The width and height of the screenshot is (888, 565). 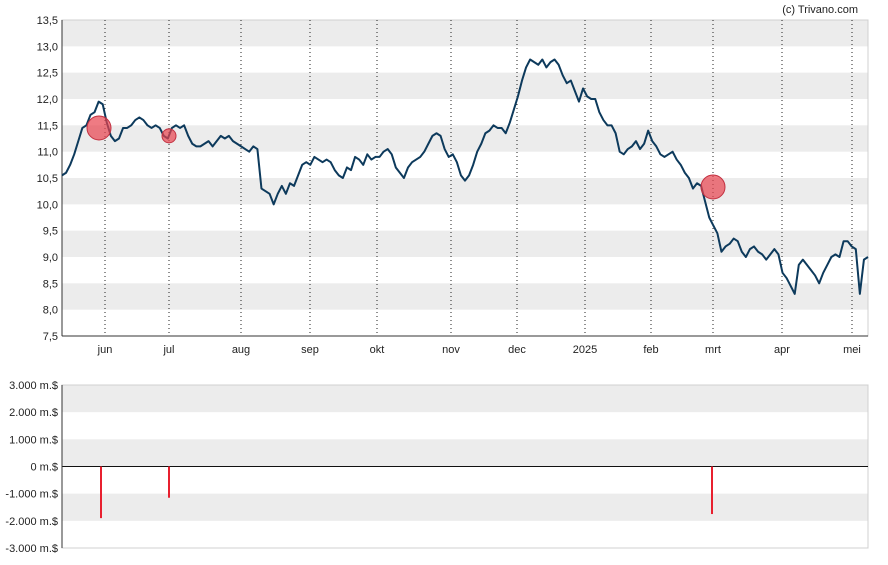 What do you see at coordinates (585, 350) in the screenshot?
I see `price-x-tick-label: 2025` at bounding box center [585, 350].